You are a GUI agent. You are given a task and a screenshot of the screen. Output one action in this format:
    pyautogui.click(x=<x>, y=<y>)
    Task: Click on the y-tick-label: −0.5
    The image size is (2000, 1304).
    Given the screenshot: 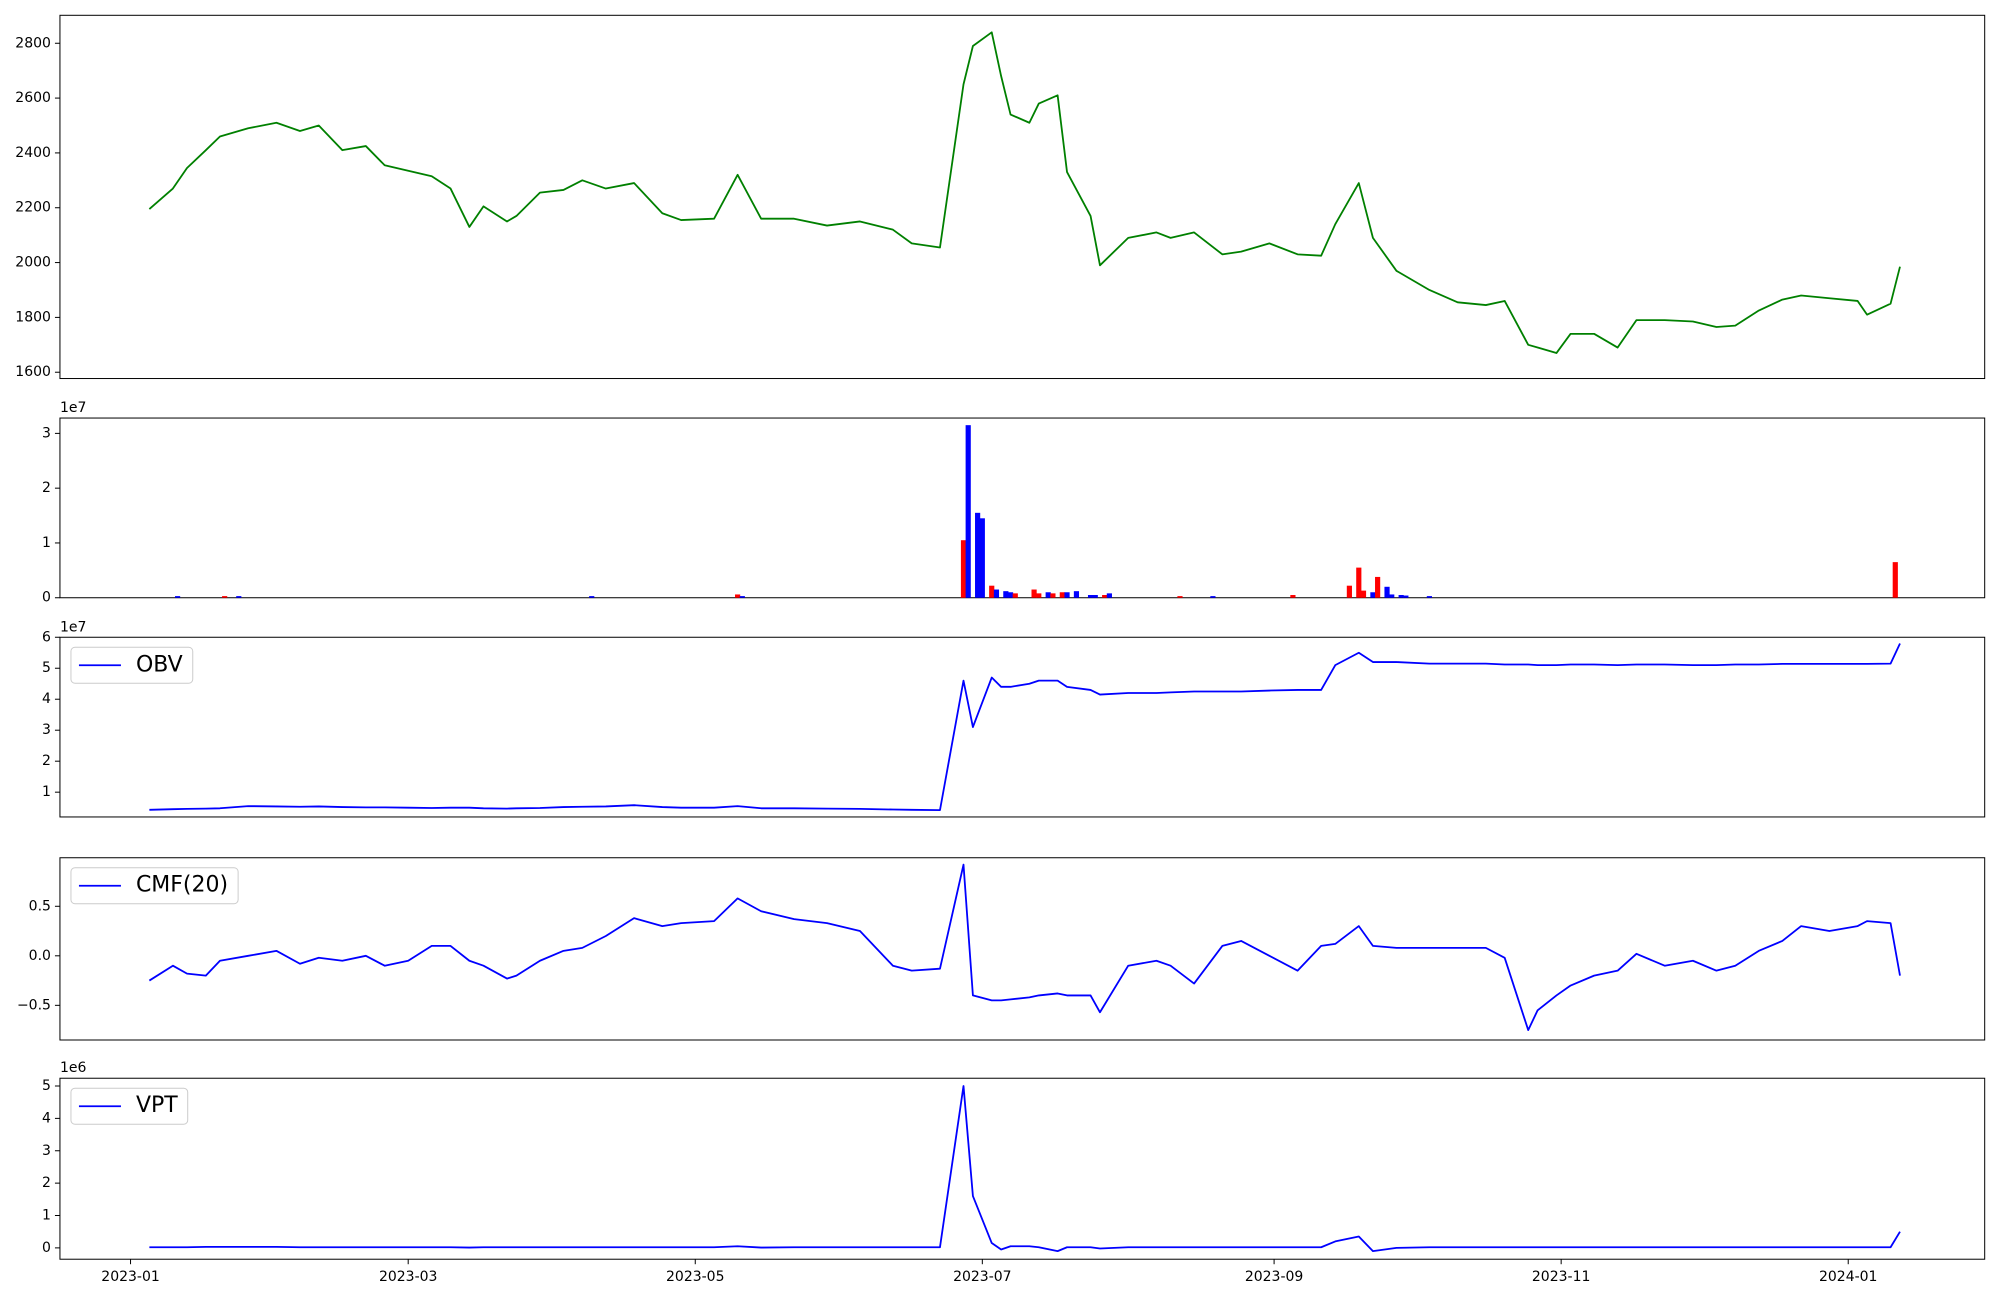 What is the action you would take?
    pyautogui.click(x=34, y=1005)
    